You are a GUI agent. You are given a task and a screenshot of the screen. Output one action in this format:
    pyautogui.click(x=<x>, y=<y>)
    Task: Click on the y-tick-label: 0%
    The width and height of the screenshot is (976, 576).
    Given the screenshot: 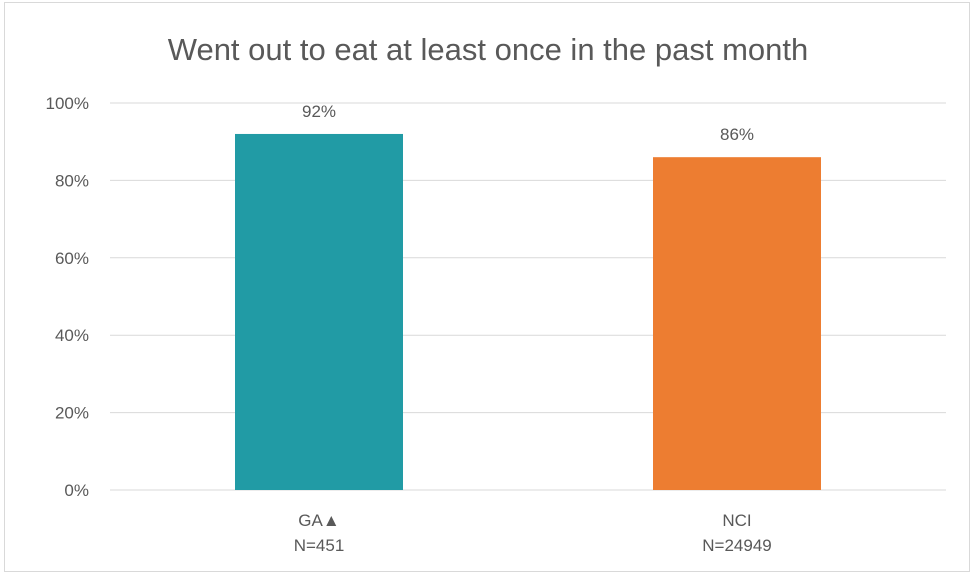 What is the action you would take?
    pyautogui.click(x=76, y=490)
    